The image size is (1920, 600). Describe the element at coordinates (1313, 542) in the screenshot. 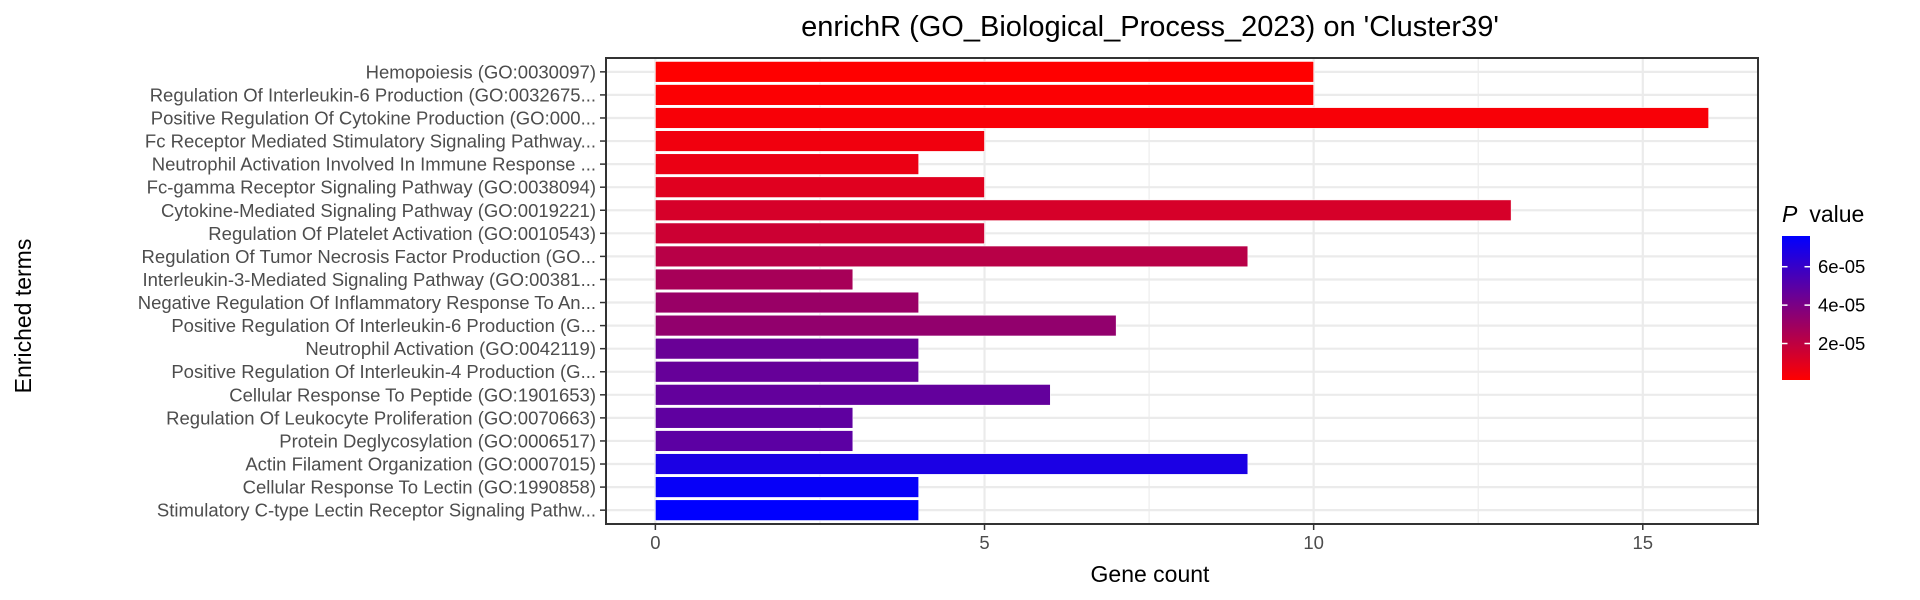

I see `x-tick-label: 10` at that location.